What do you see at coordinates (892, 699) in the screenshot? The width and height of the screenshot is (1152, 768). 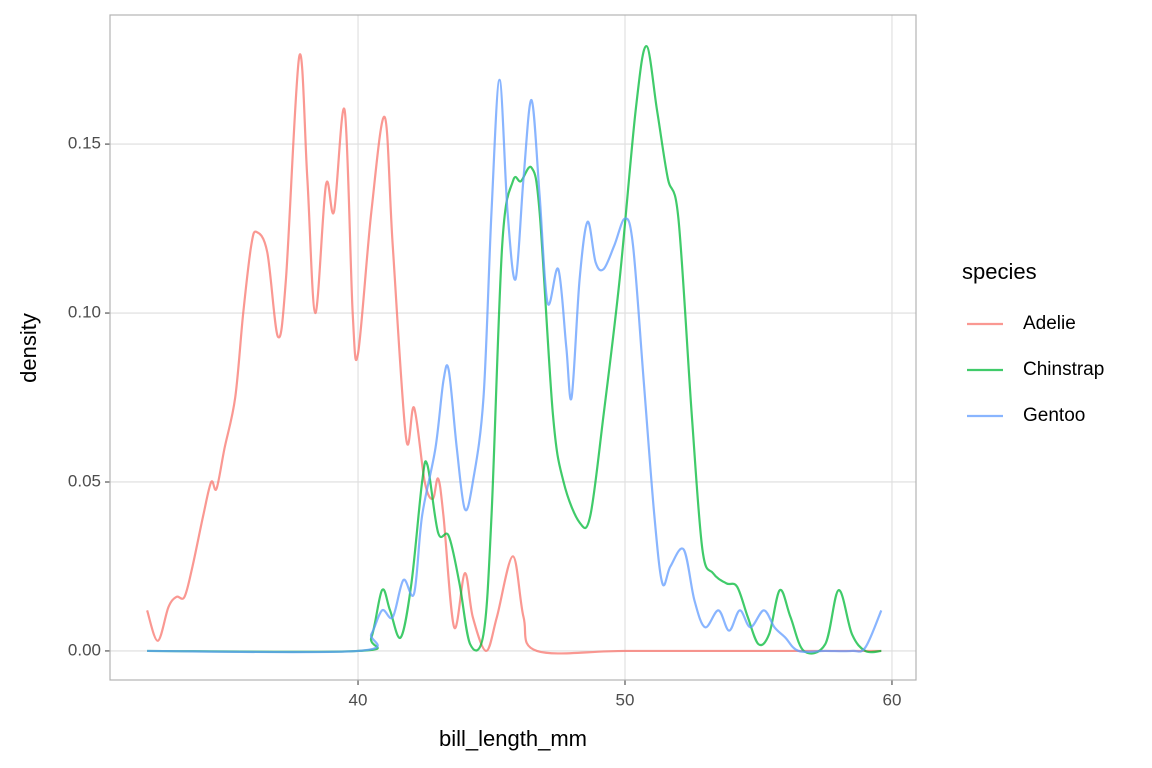 I see `x-tick-label: 60` at bounding box center [892, 699].